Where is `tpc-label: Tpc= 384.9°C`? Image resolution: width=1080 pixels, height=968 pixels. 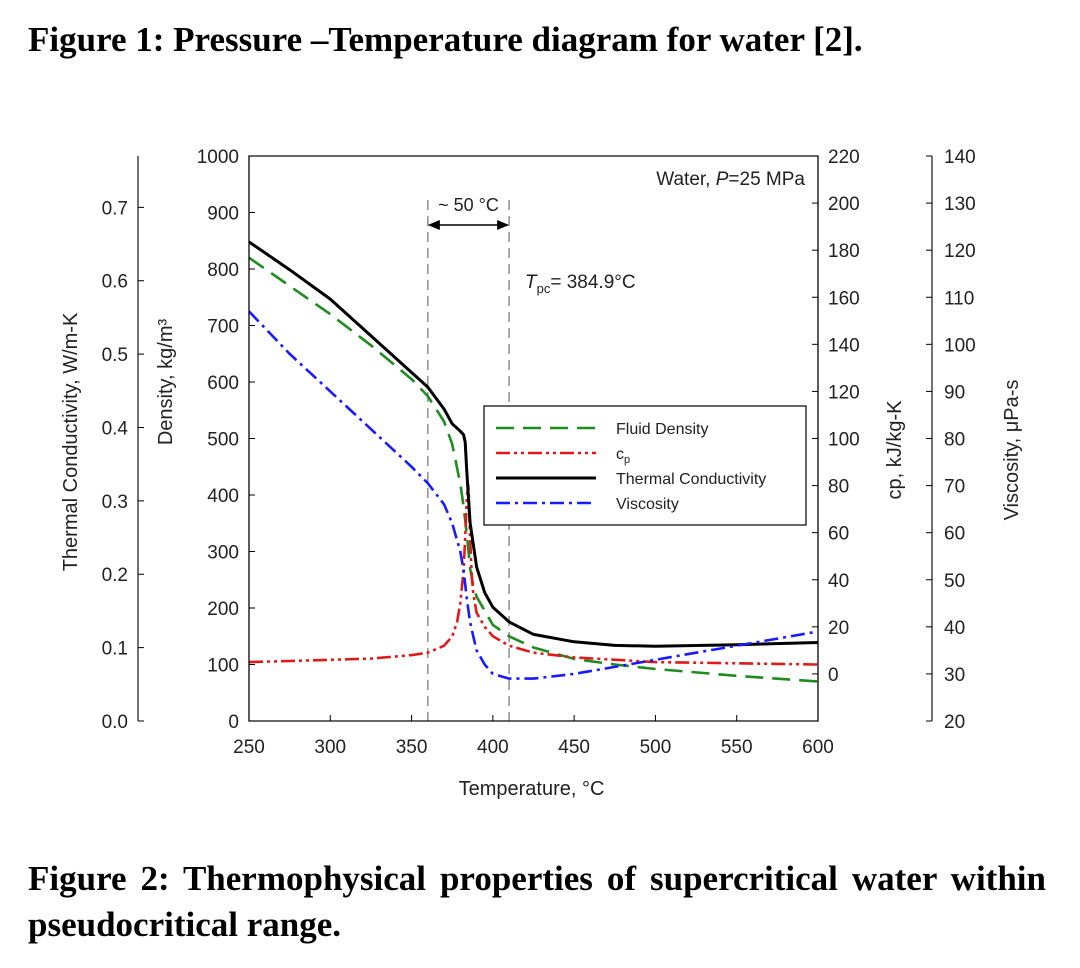
tpc-label: Tpc= 384.9°C is located at coordinates (580, 284).